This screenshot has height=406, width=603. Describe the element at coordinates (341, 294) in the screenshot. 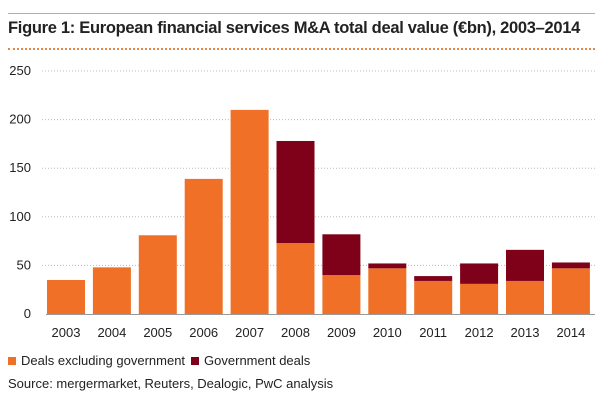

I see `bar-2009-deals-excluding-government` at that location.